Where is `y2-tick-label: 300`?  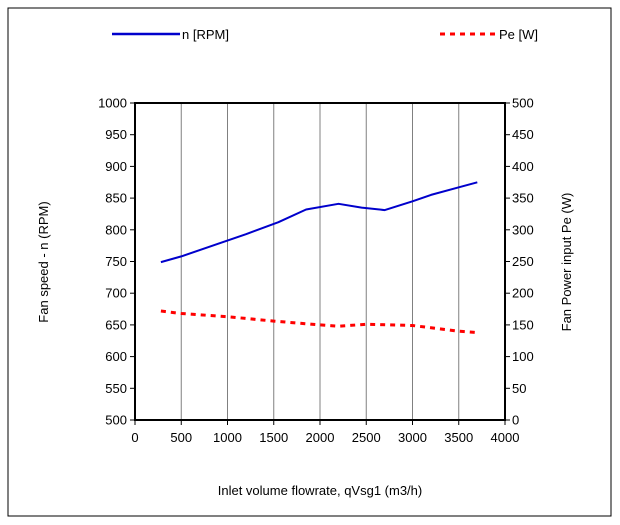 y2-tick-label: 300 is located at coordinates (523, 229).